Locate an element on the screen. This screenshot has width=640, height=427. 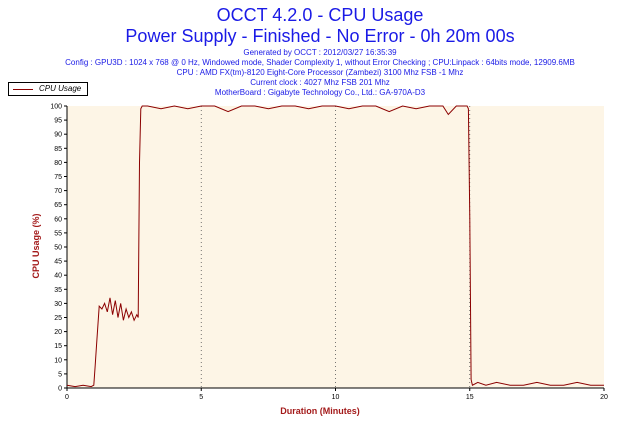
y-tick-label: 95 is located at coordinates (58, 121).